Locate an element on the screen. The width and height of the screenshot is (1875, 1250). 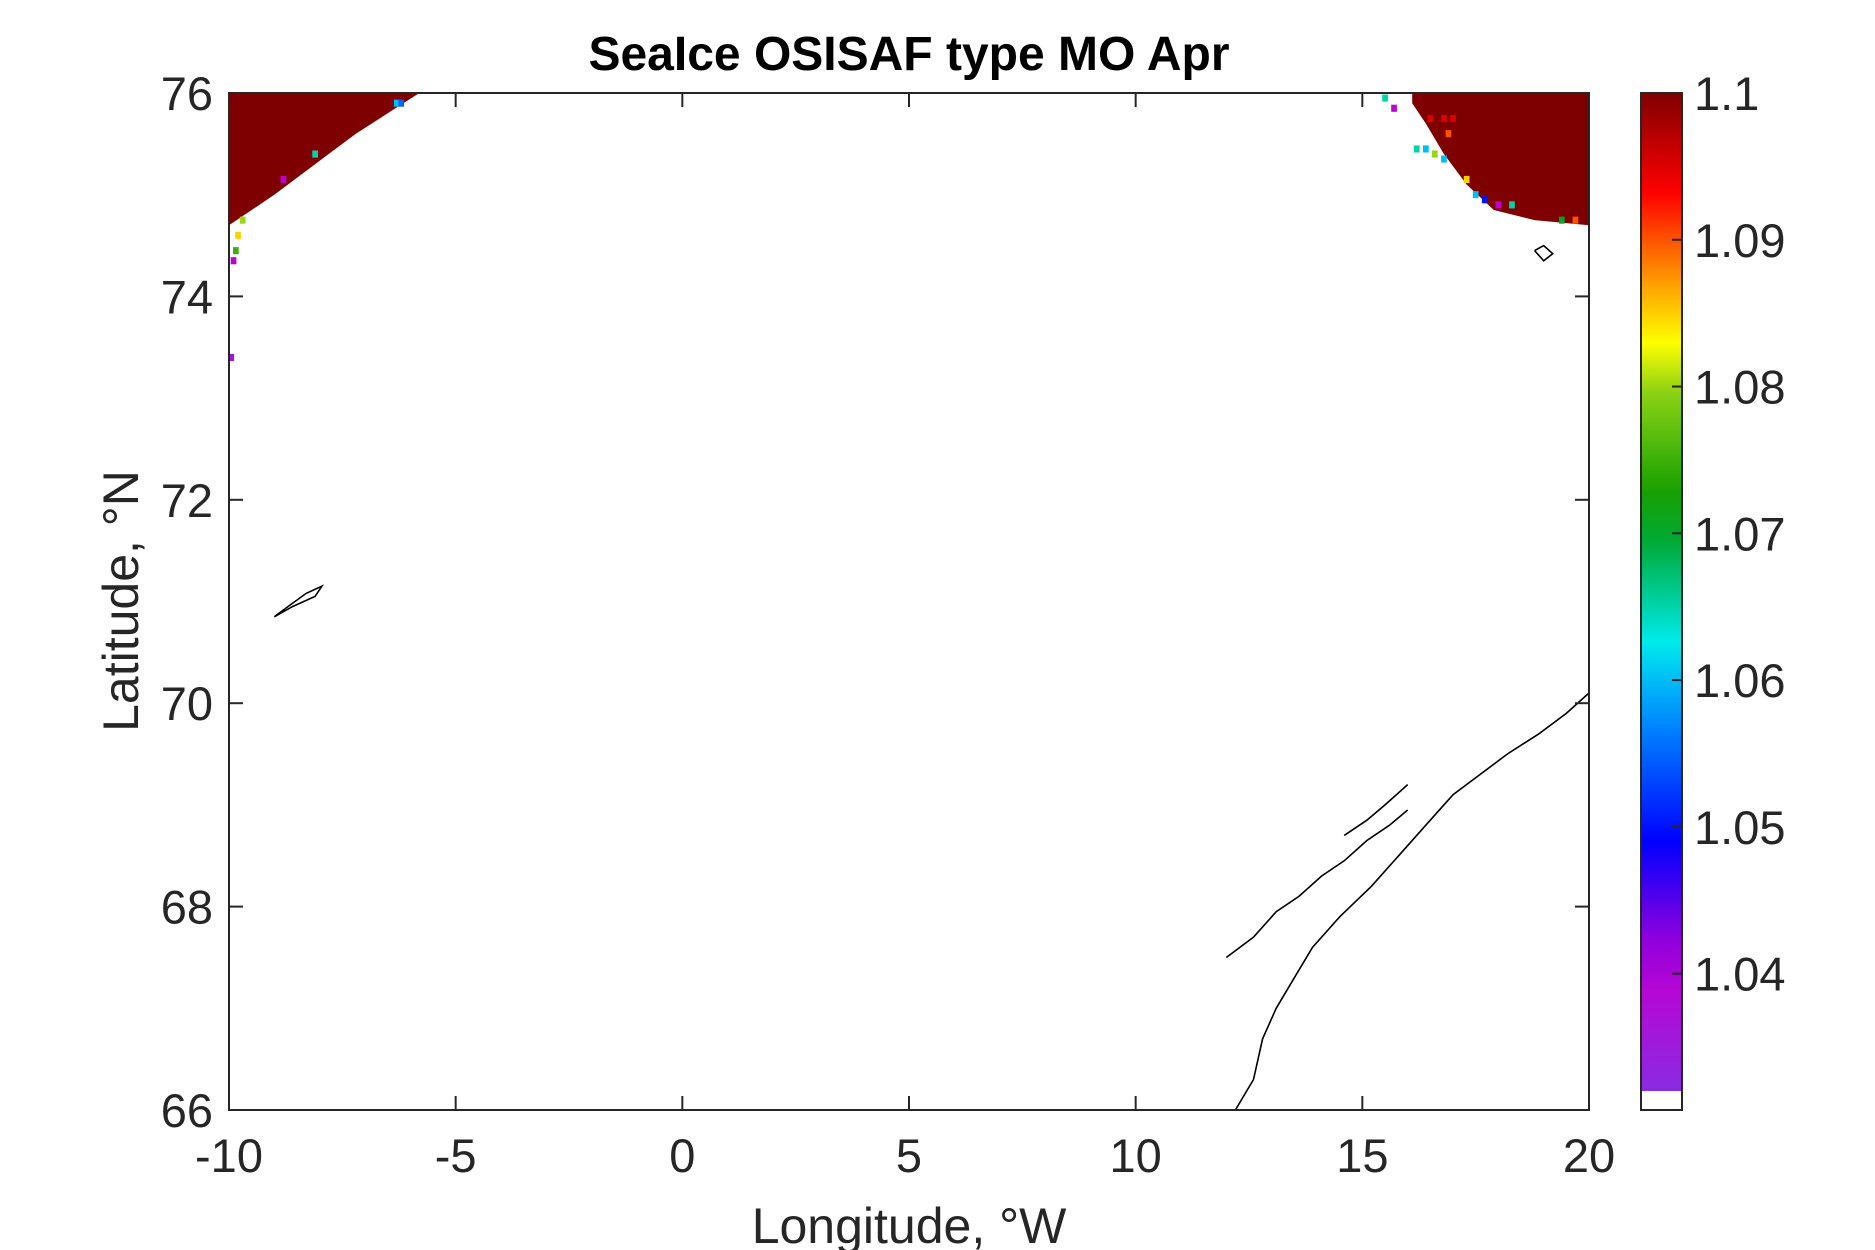
colorbar: 1.04 1.05 1.06 1.07 1.08 1.09 1.1 is located at coordinates (1712, 589).